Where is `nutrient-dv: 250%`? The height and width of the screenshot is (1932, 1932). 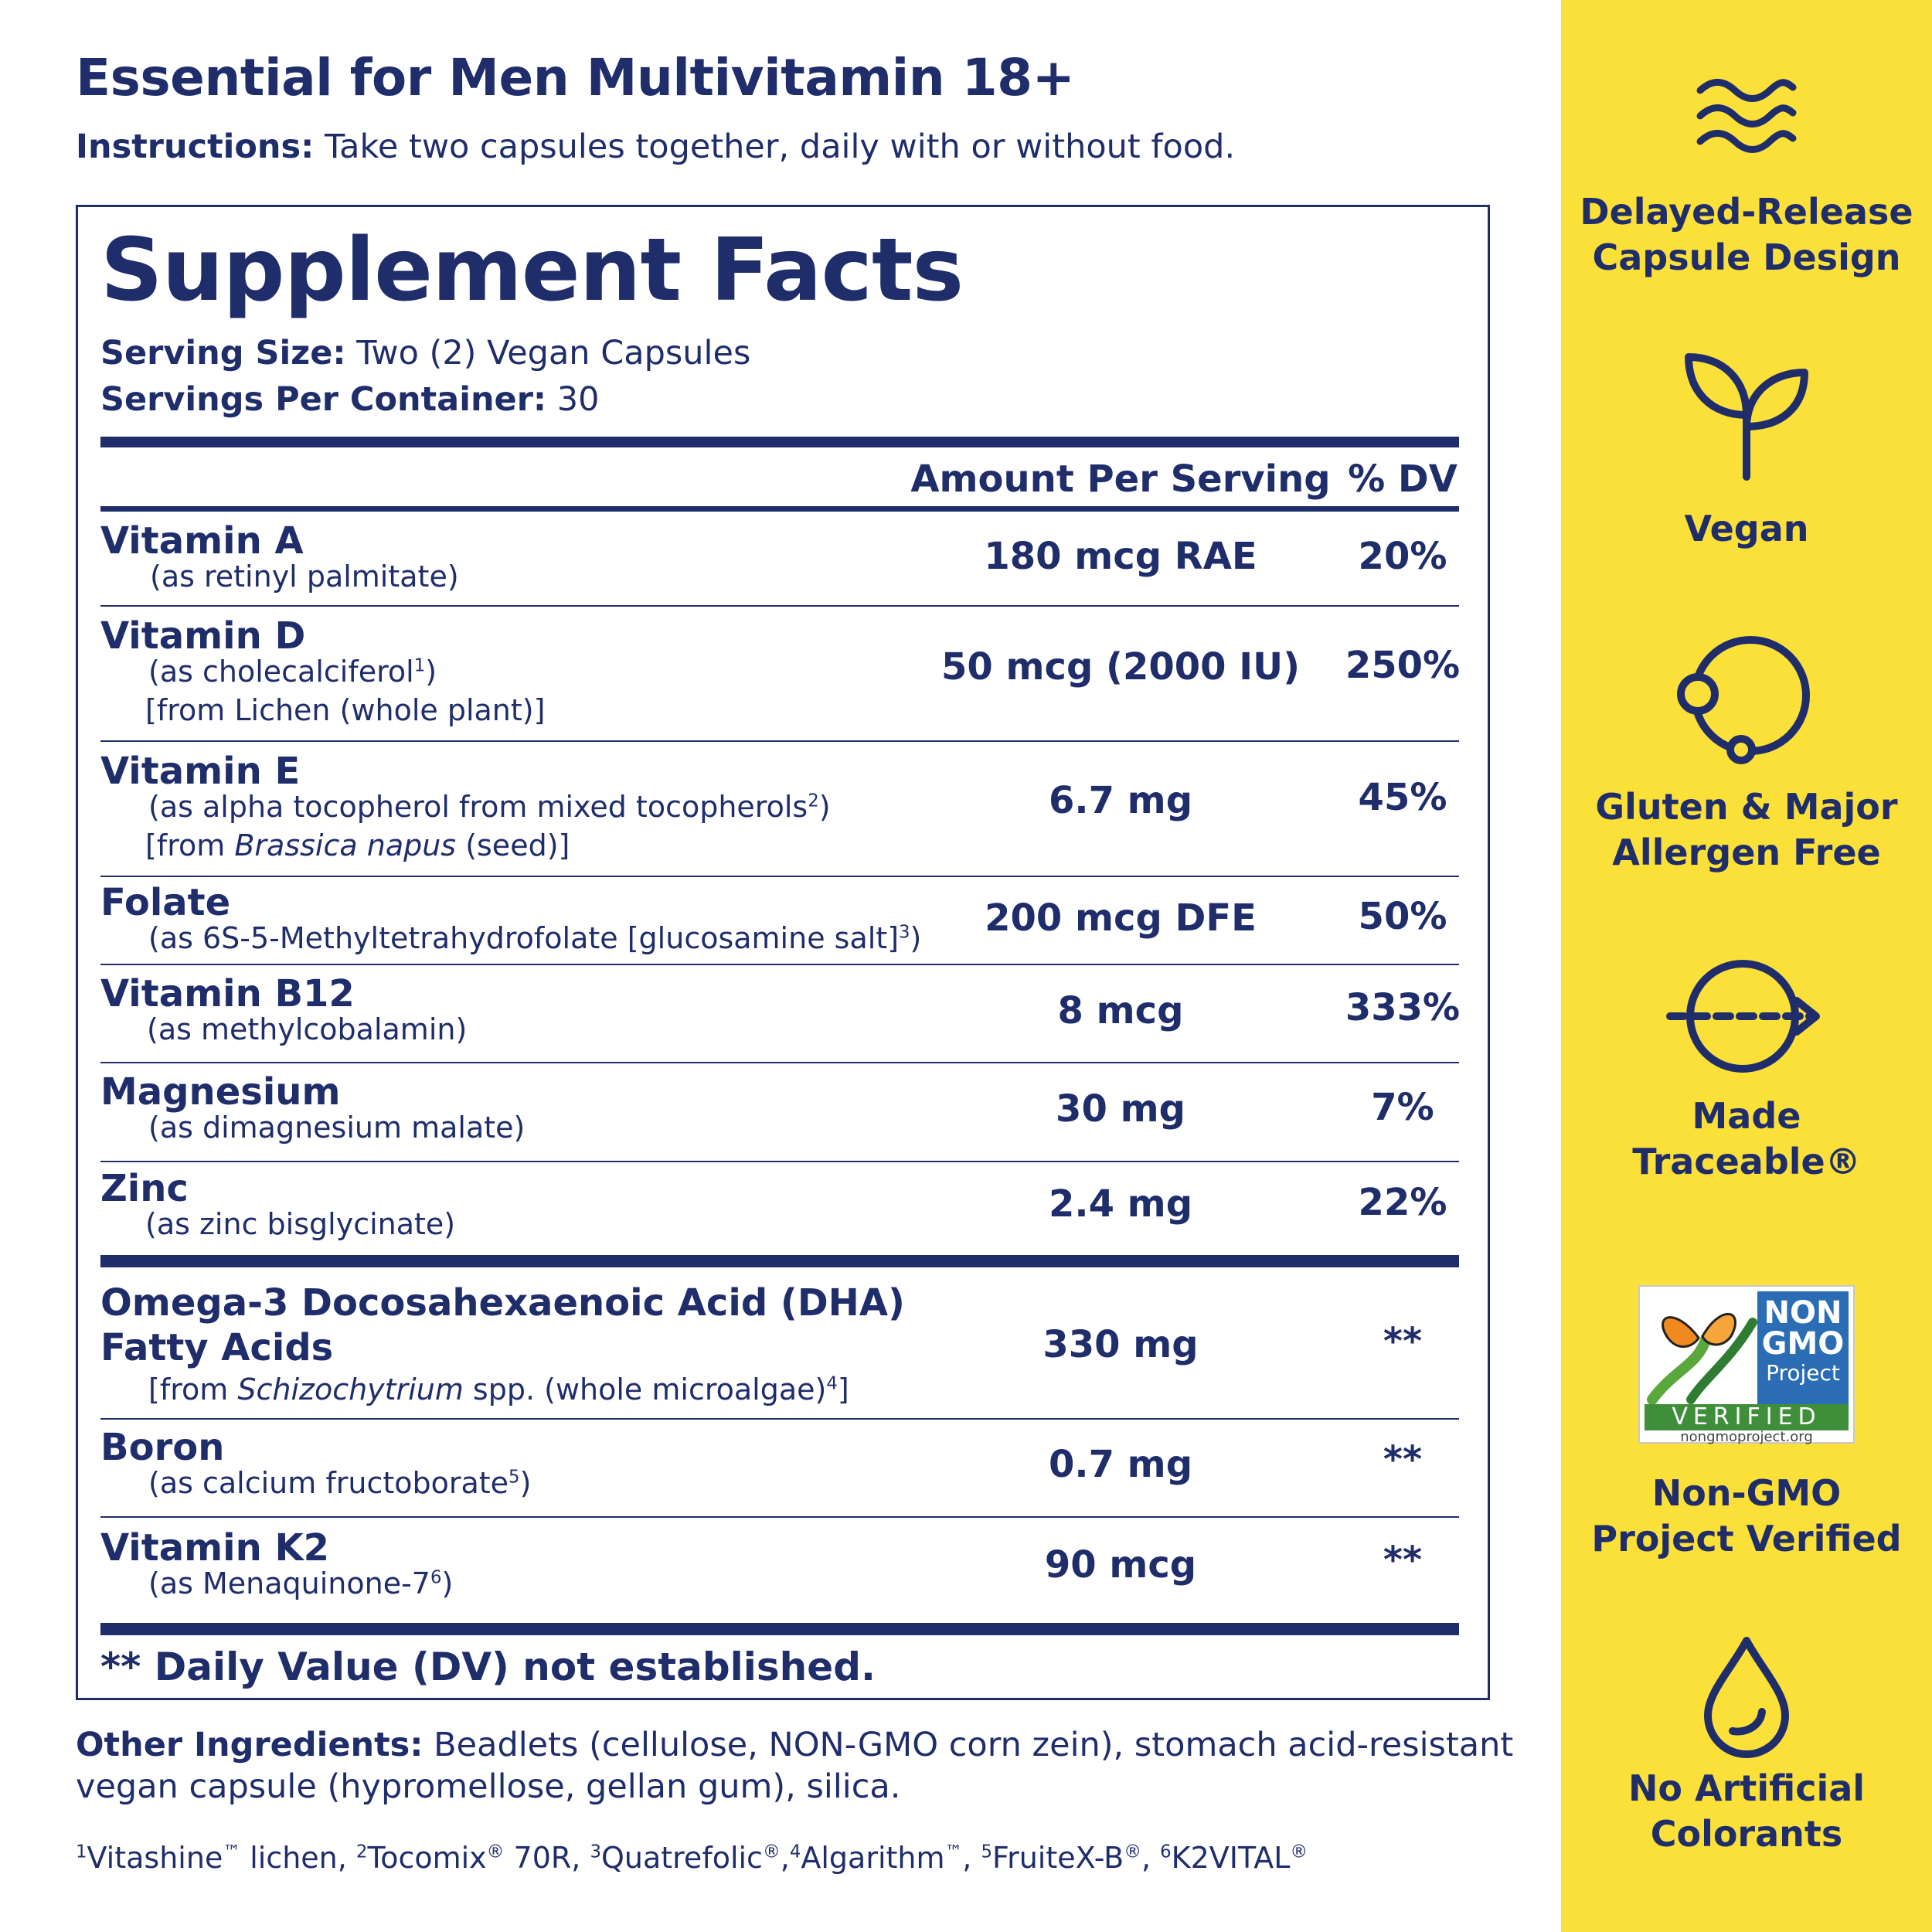
nutrient-dv: 250% is located at coordinates (1403, 666).